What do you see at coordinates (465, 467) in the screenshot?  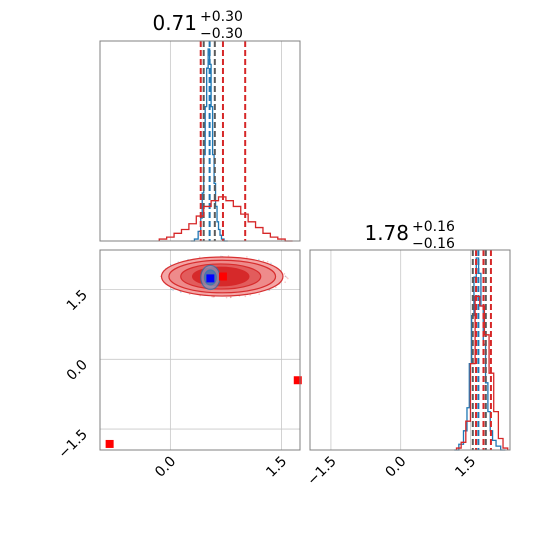 I see `x-tick-label-right-2: 1.5` at bounding box center [465, 467].